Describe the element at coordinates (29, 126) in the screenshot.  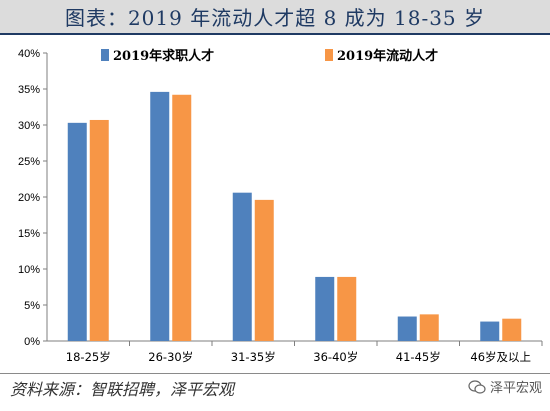
I see `y-tick-label: 30%` at that location.